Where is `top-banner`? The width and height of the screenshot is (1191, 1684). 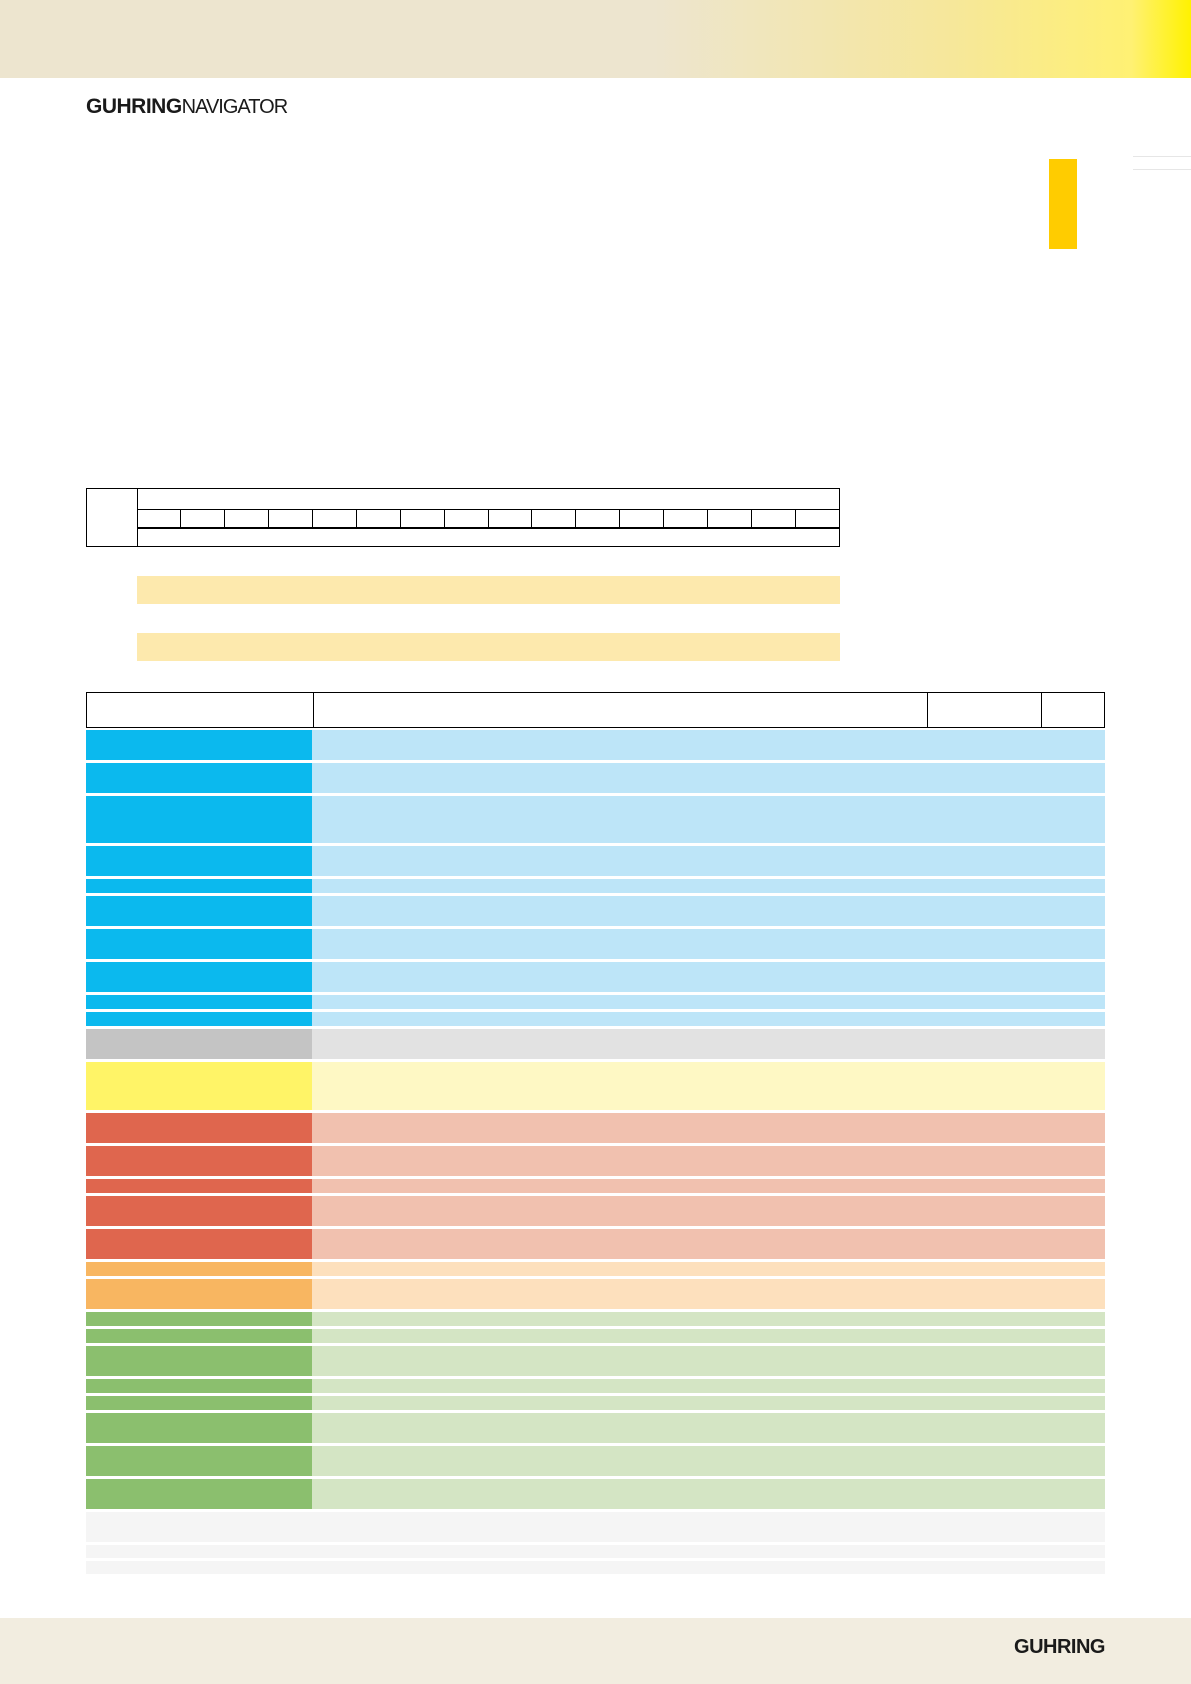 top-banner is located at coordinates (595, 39).